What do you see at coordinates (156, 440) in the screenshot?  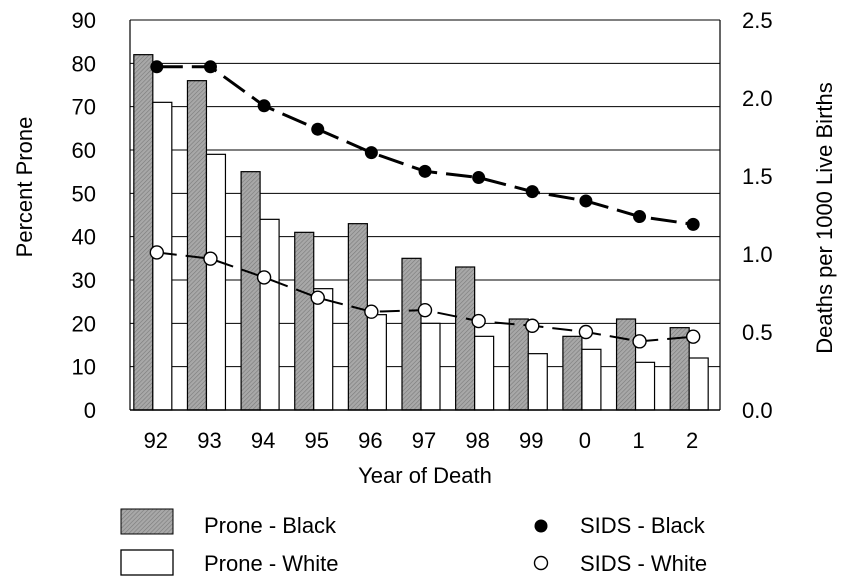 I see `x-tick-label: 92` at bounding box center [156, 440].